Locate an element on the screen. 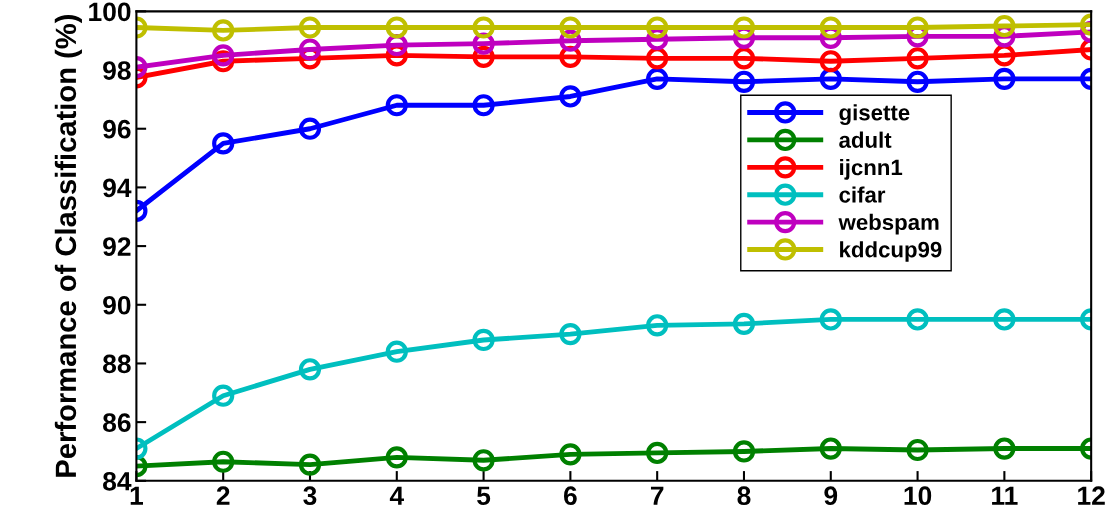 Image resolution: width=1118 pixels, height=517 pixels. x-tick-label: 12 is located at coordinates (1091, 495).